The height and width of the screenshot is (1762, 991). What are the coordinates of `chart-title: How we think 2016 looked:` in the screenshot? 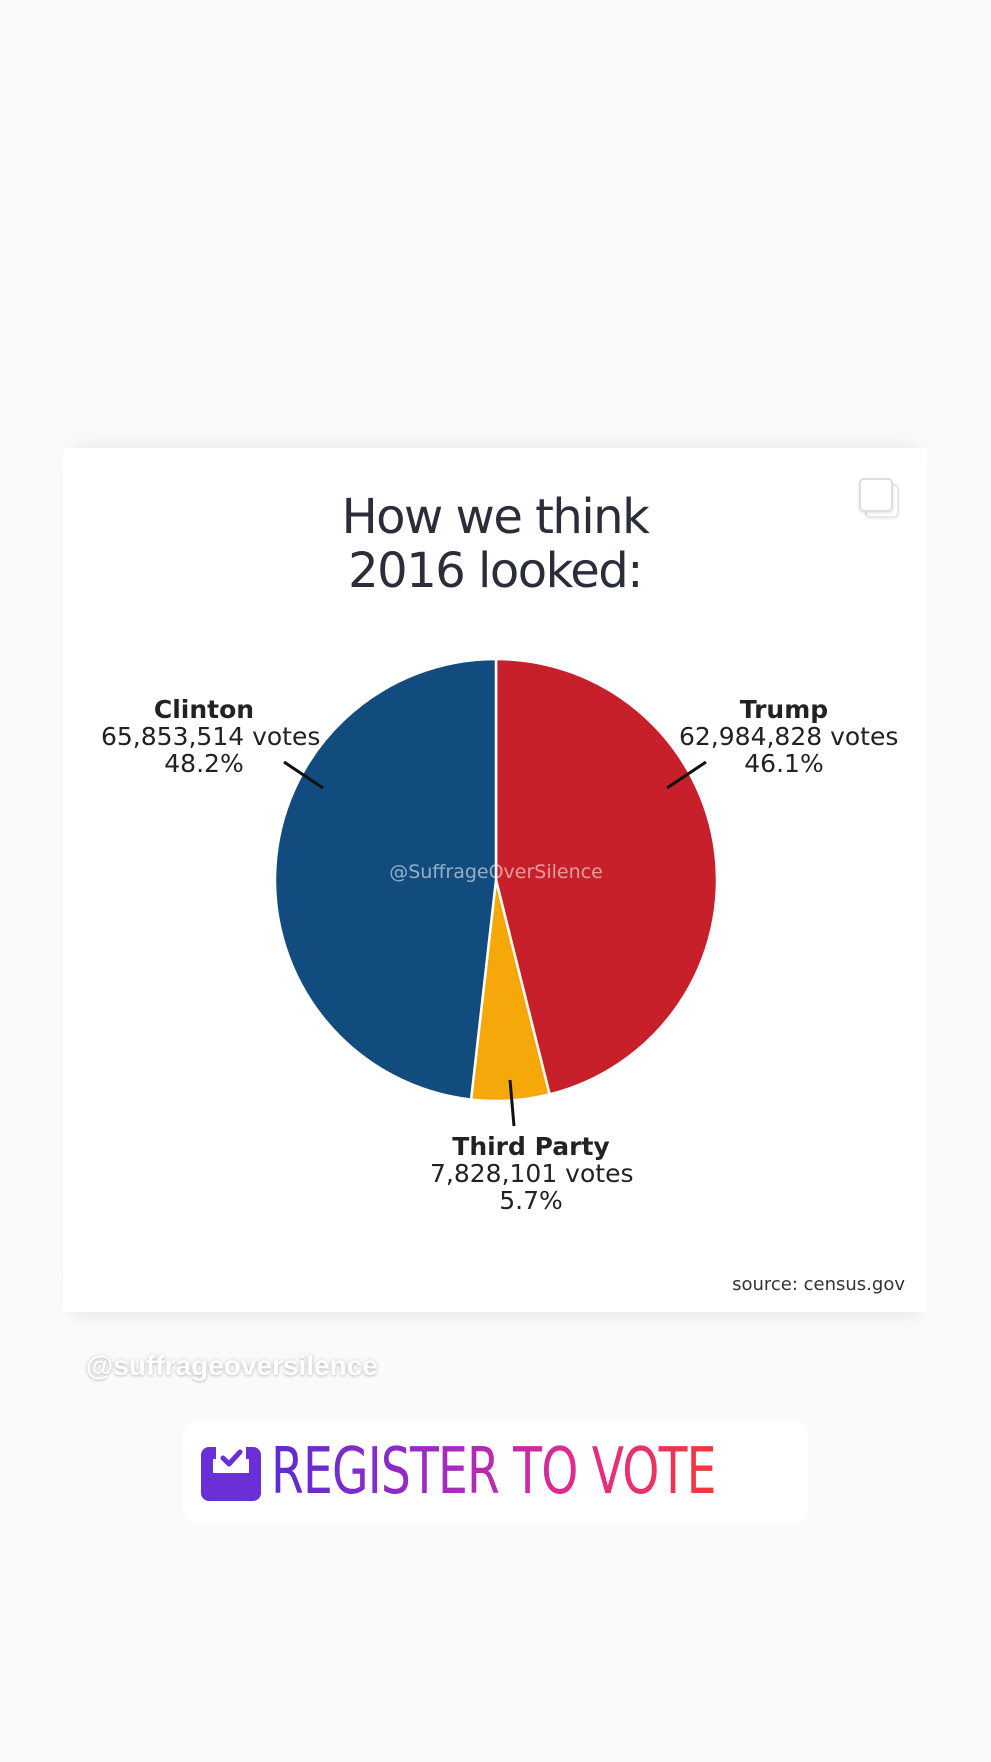 It's located at (495, 544).